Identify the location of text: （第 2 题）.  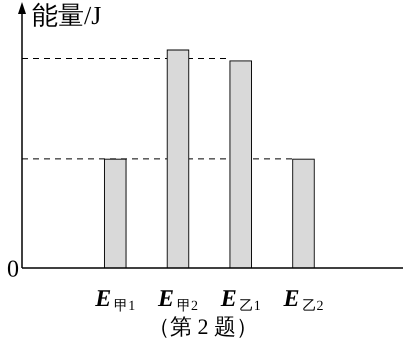
(203, 326).